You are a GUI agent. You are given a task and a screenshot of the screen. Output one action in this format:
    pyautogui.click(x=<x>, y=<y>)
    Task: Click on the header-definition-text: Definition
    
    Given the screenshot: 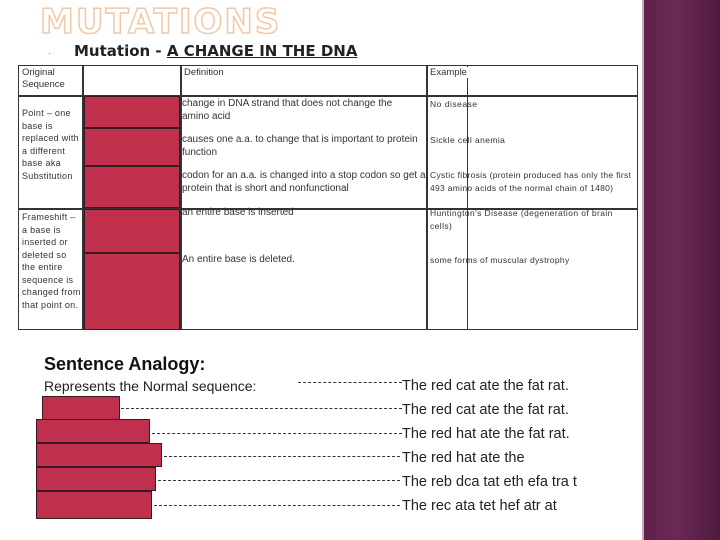 What is the action you would take?
    pyautogui.click(x=204, y=72)
    